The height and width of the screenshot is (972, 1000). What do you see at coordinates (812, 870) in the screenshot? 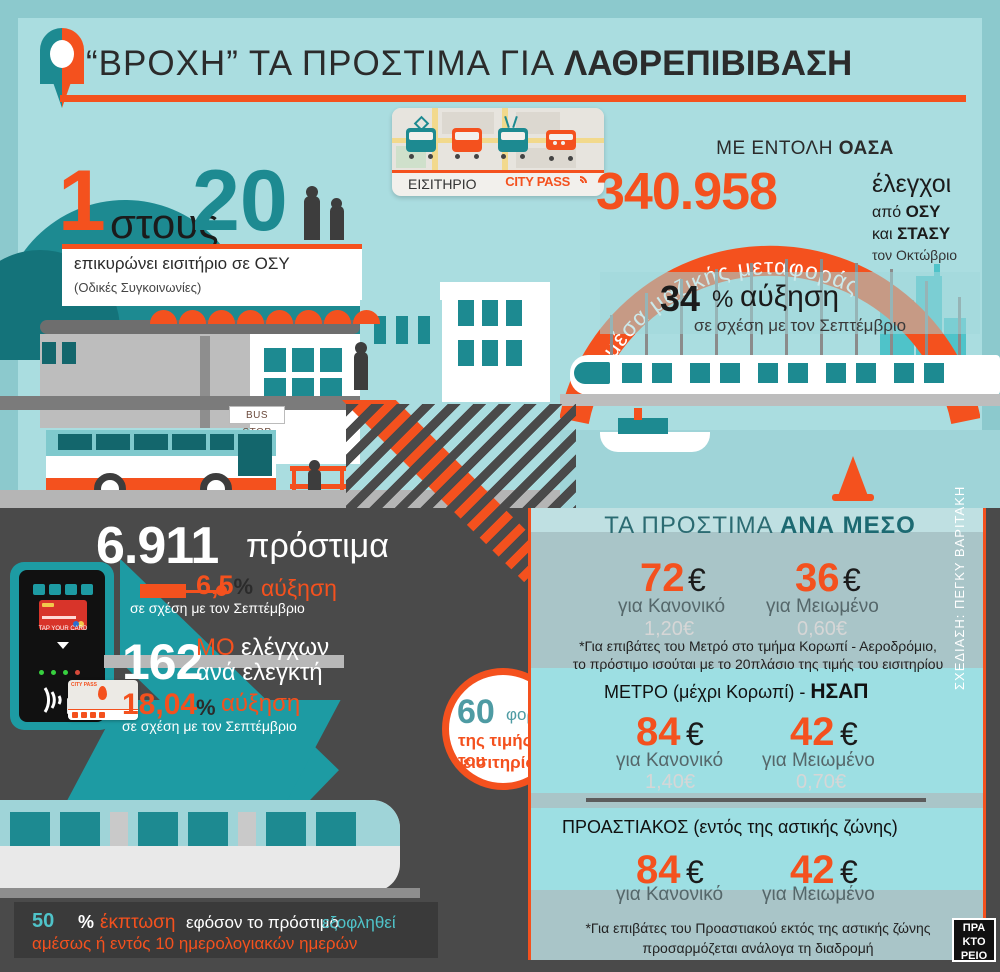
I see `fee-reduced-amount-2: 42` at bounding box center [812, 870].